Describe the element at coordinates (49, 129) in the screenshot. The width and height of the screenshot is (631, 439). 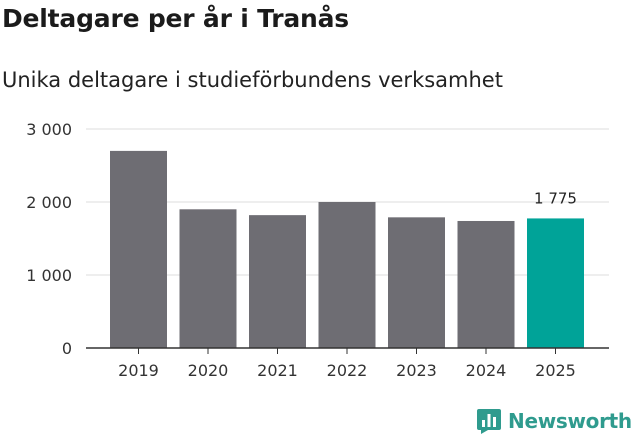
I see `y-tick-label: 3 000` at that location.